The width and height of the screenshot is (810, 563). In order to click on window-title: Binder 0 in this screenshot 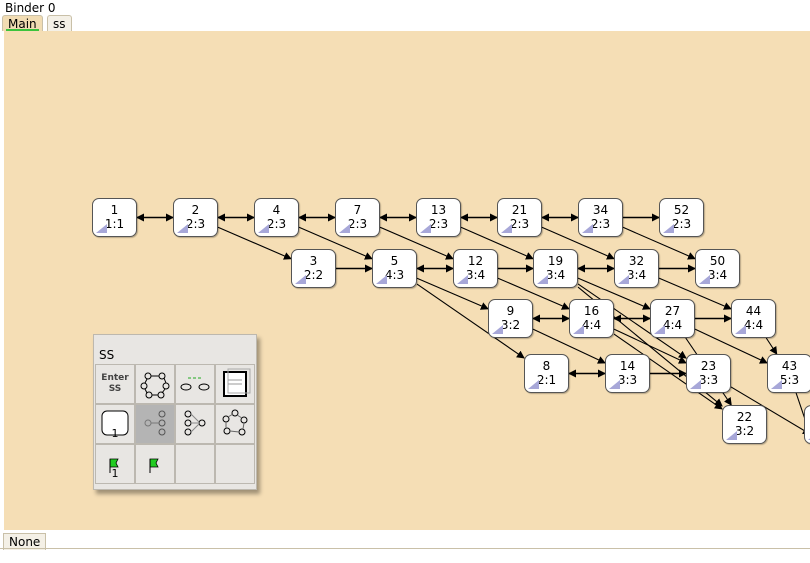, I will do `click(30, 8)`.